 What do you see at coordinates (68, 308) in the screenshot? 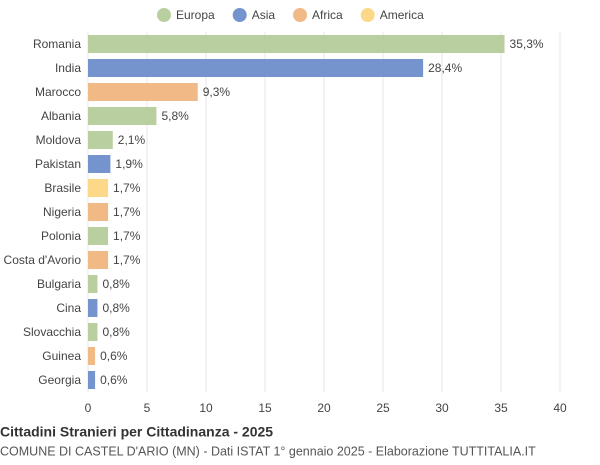
I see `y-tick-label: Cina` at bounding box center [68, 308].